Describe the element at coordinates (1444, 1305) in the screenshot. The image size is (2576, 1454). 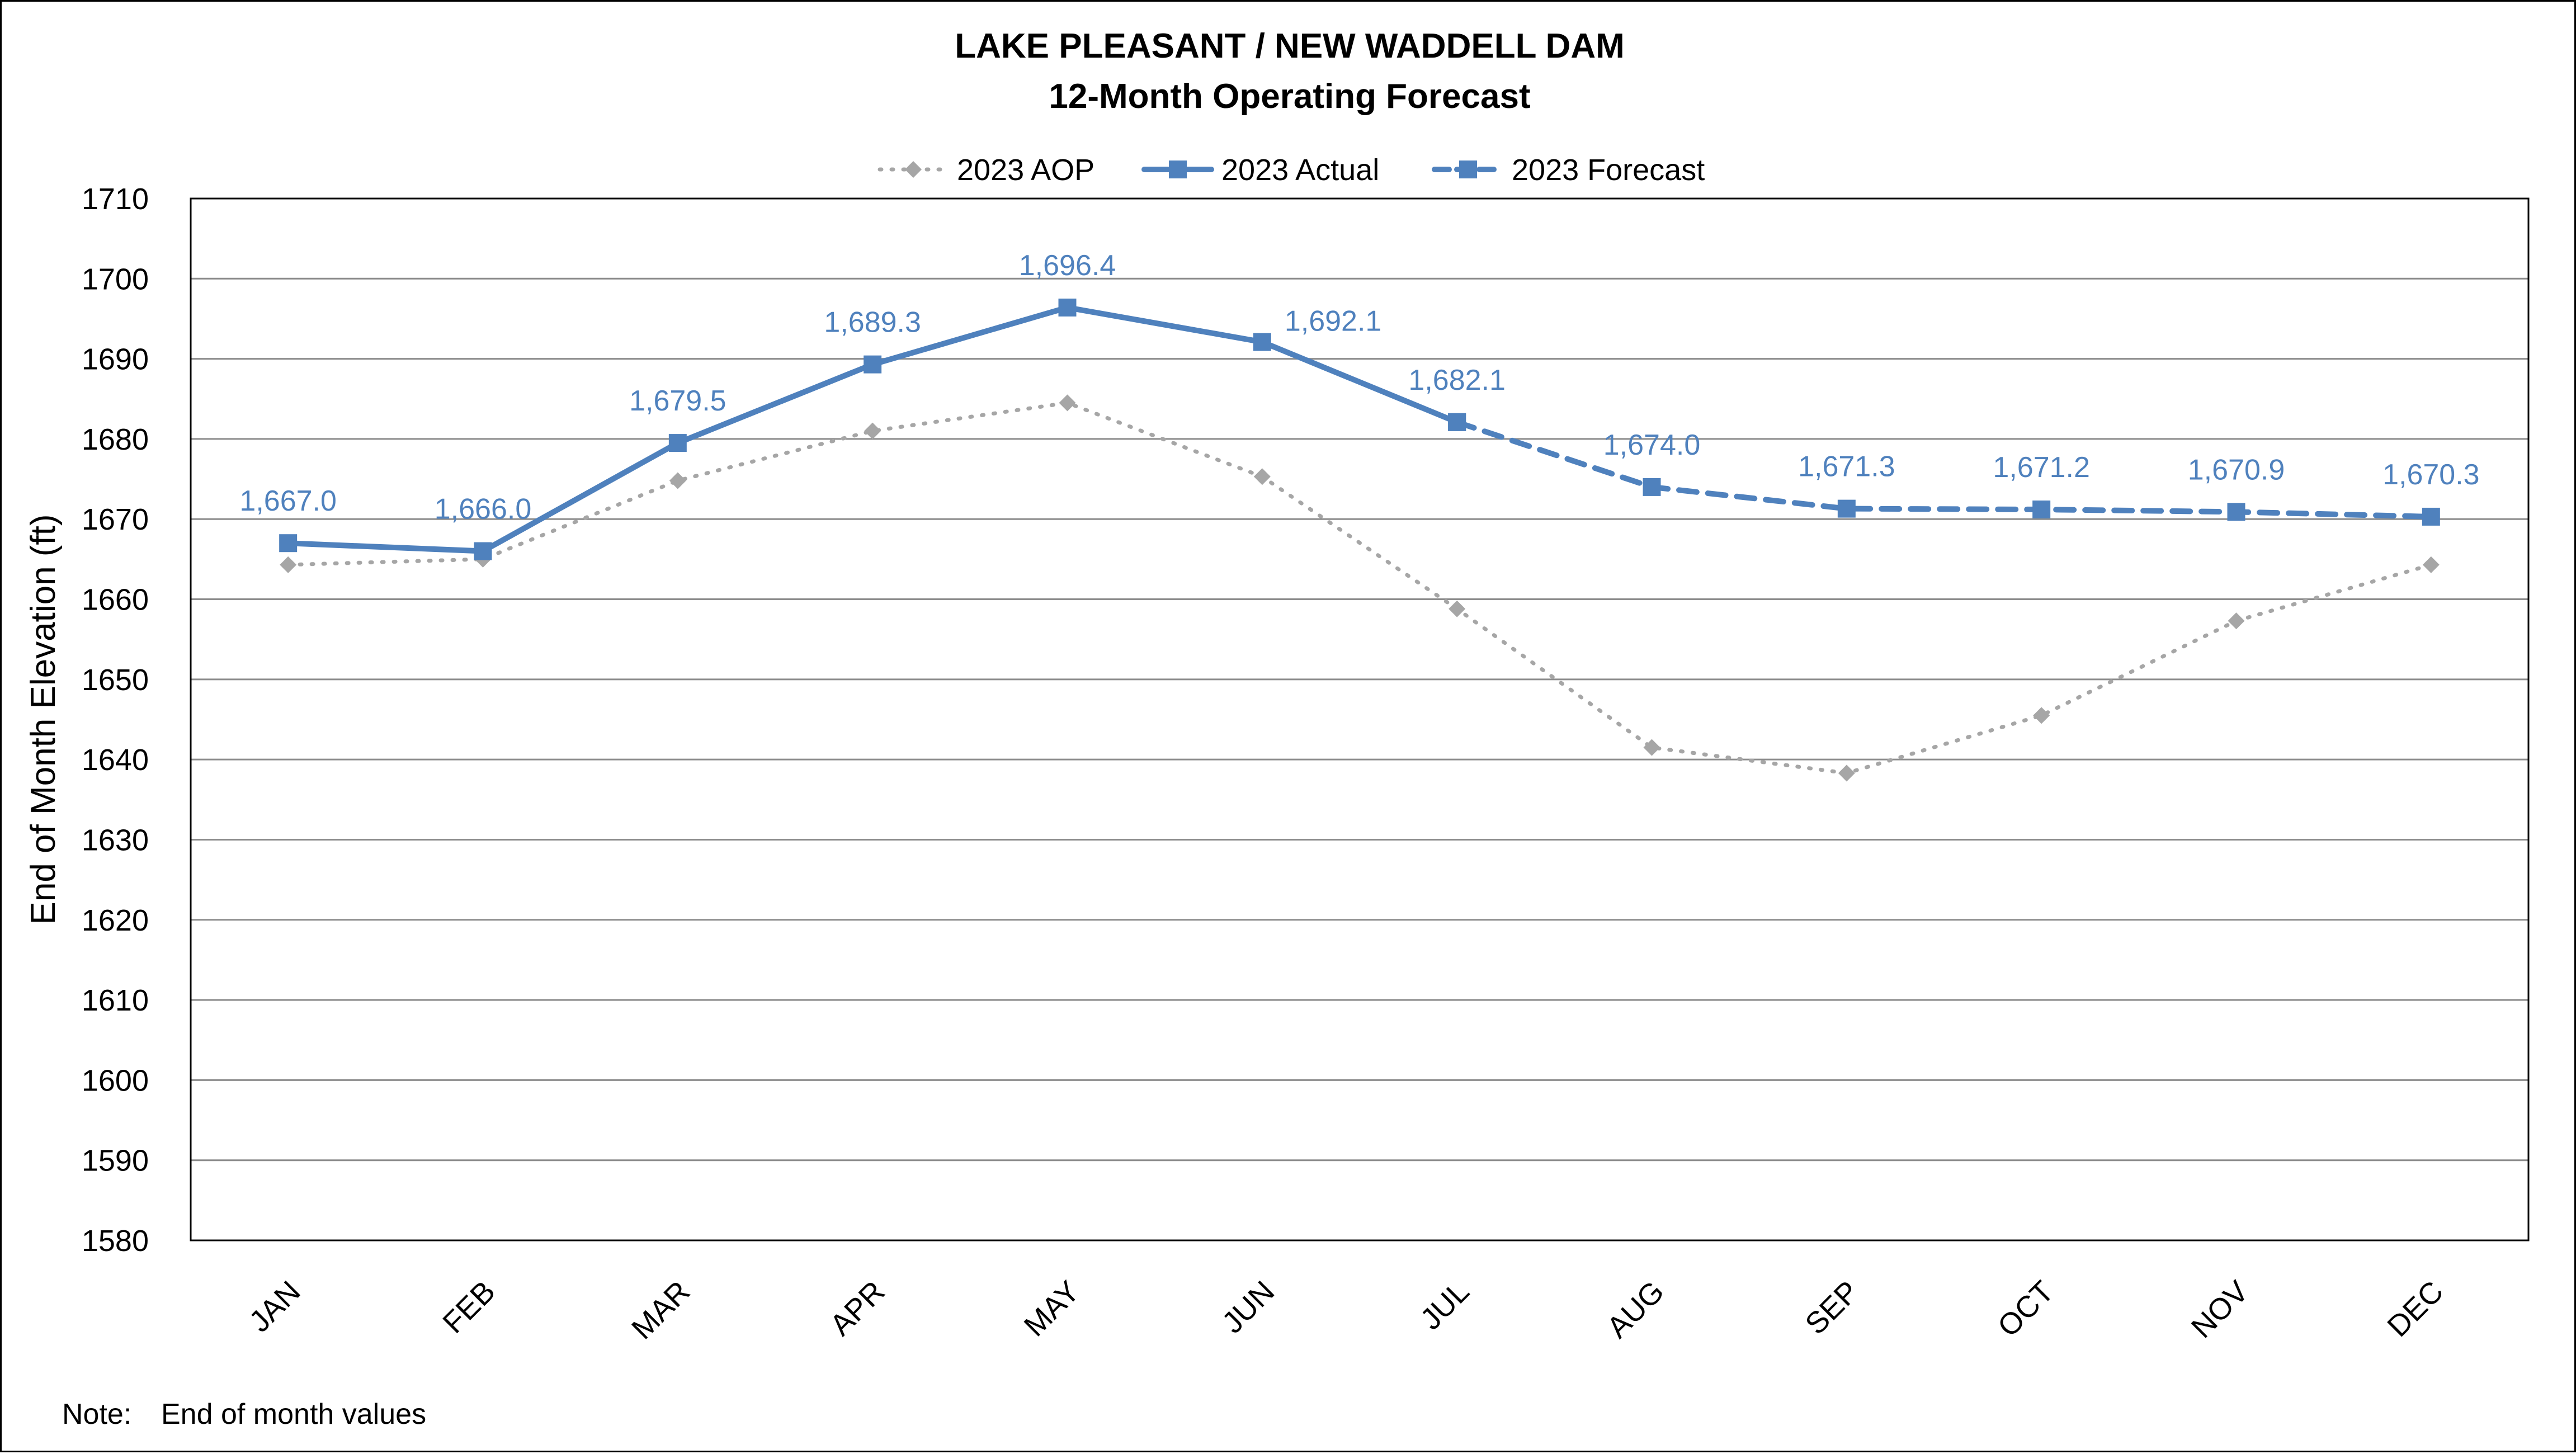
I see `x-tick-label-jul: JUL` at that location.